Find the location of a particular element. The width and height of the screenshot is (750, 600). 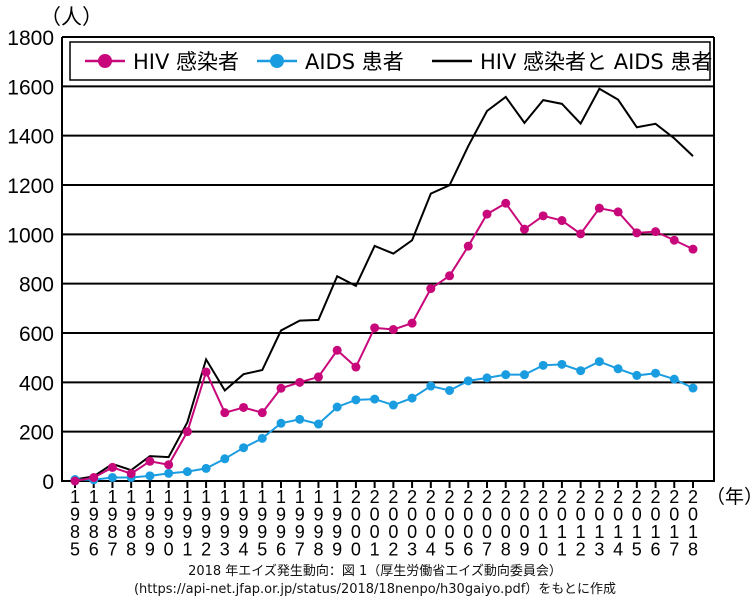

y-unit-label: （人） is located at coordinates (71, 17).